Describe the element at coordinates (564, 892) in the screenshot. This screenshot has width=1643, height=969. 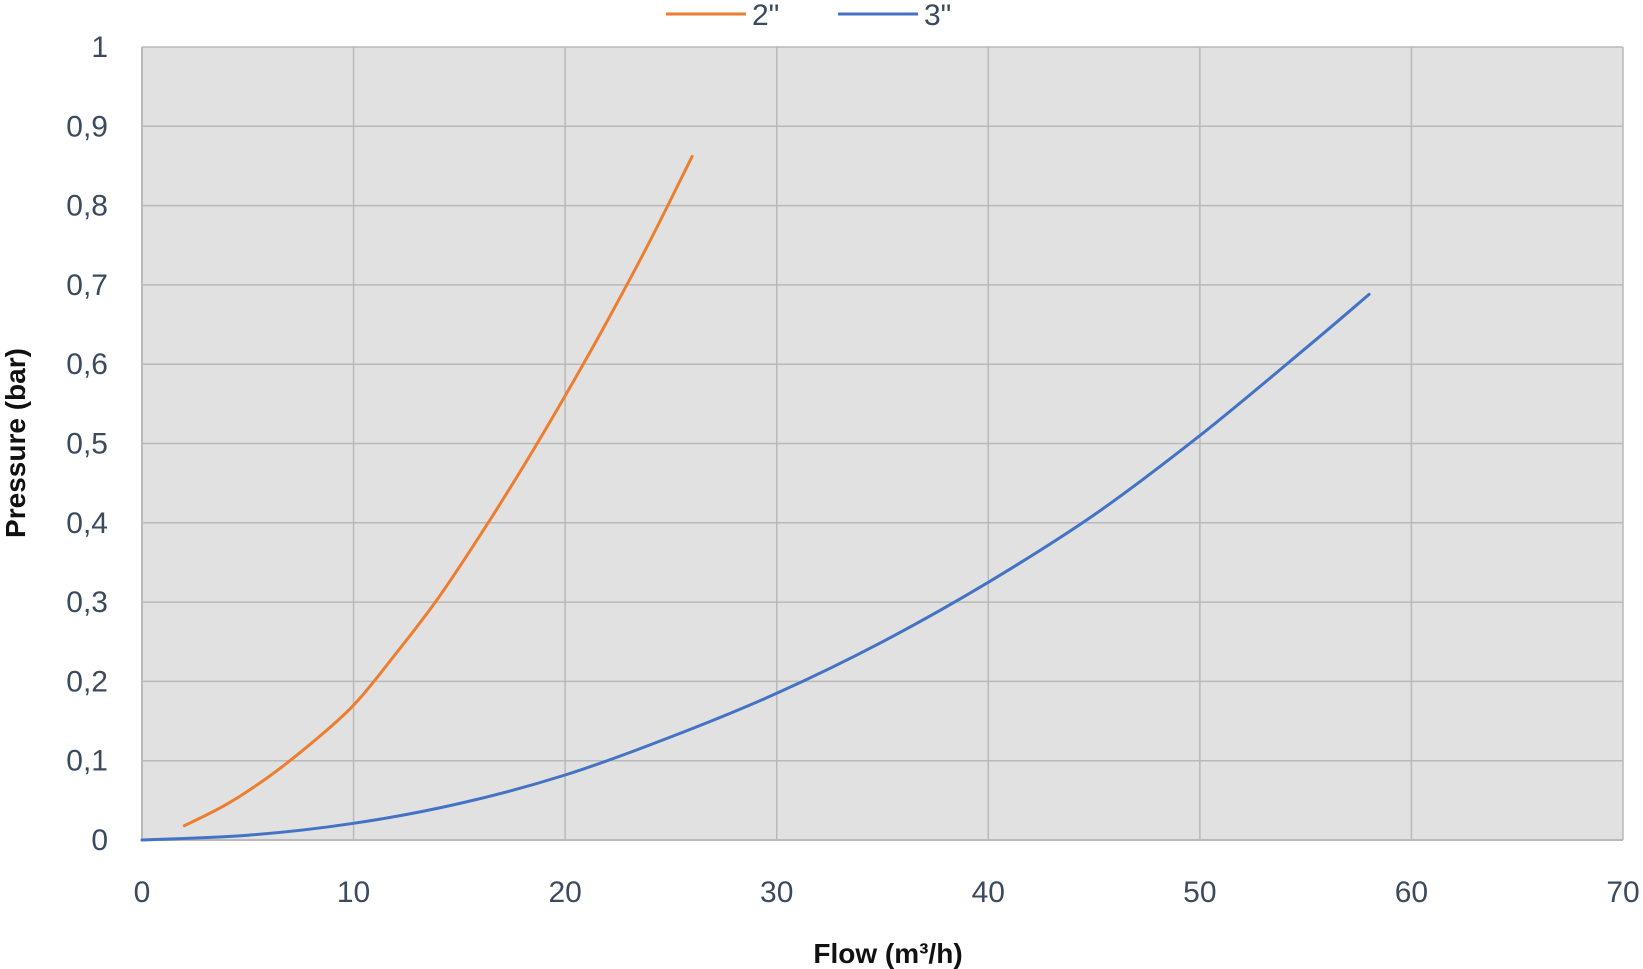
I see `x-tick-label: 20` at that location.